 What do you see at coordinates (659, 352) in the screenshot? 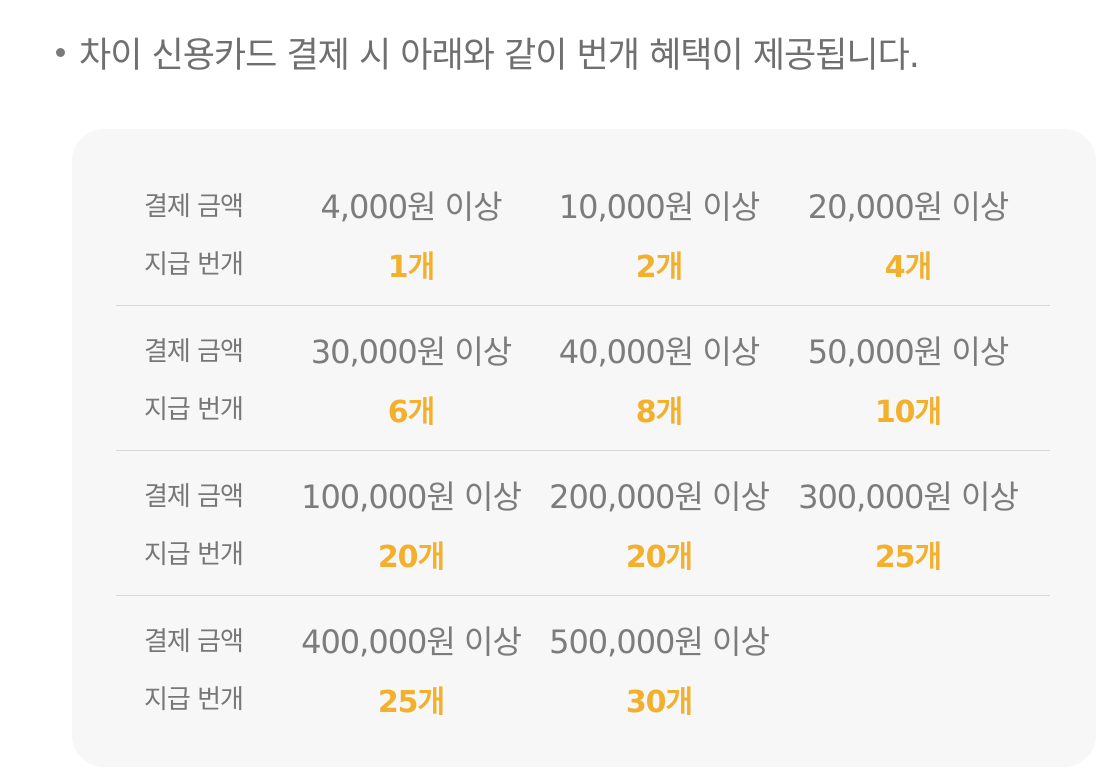
I see `payment-amount: 40,000원 이상` at bounding box center [659, 352].